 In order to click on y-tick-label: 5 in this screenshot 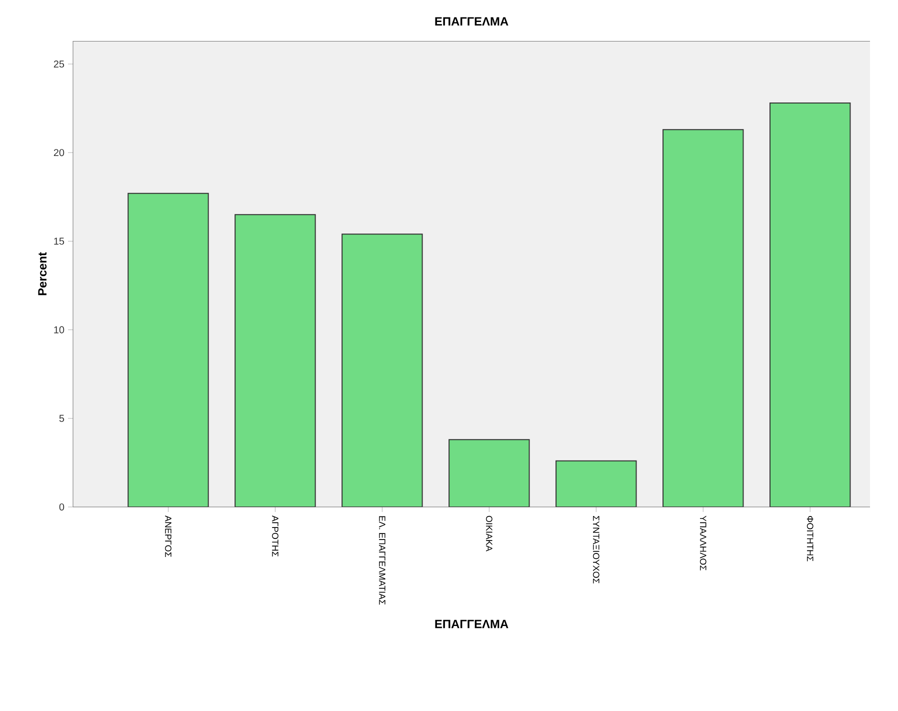, I will do `click(61, 418)`.